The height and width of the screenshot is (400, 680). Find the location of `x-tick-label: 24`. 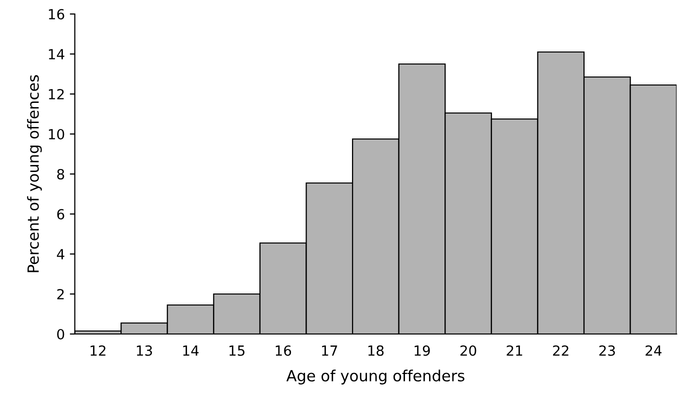

x-tick-label: 24 is located at coordinates (654, 350).